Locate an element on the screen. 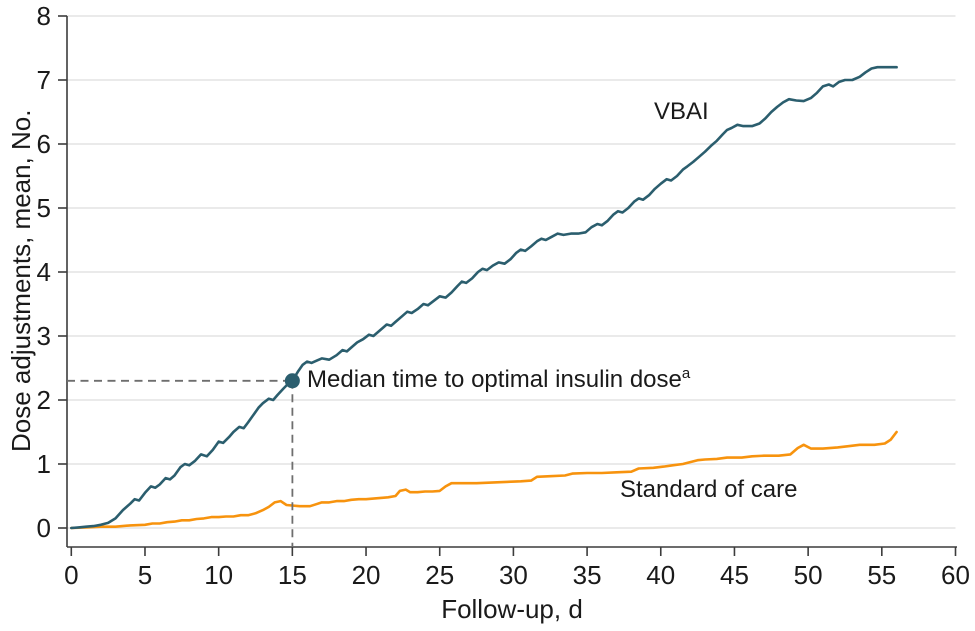 The width and height of the screenshot is (975, 631). y-tick-label: 4 is located at coordinates (44, 272).